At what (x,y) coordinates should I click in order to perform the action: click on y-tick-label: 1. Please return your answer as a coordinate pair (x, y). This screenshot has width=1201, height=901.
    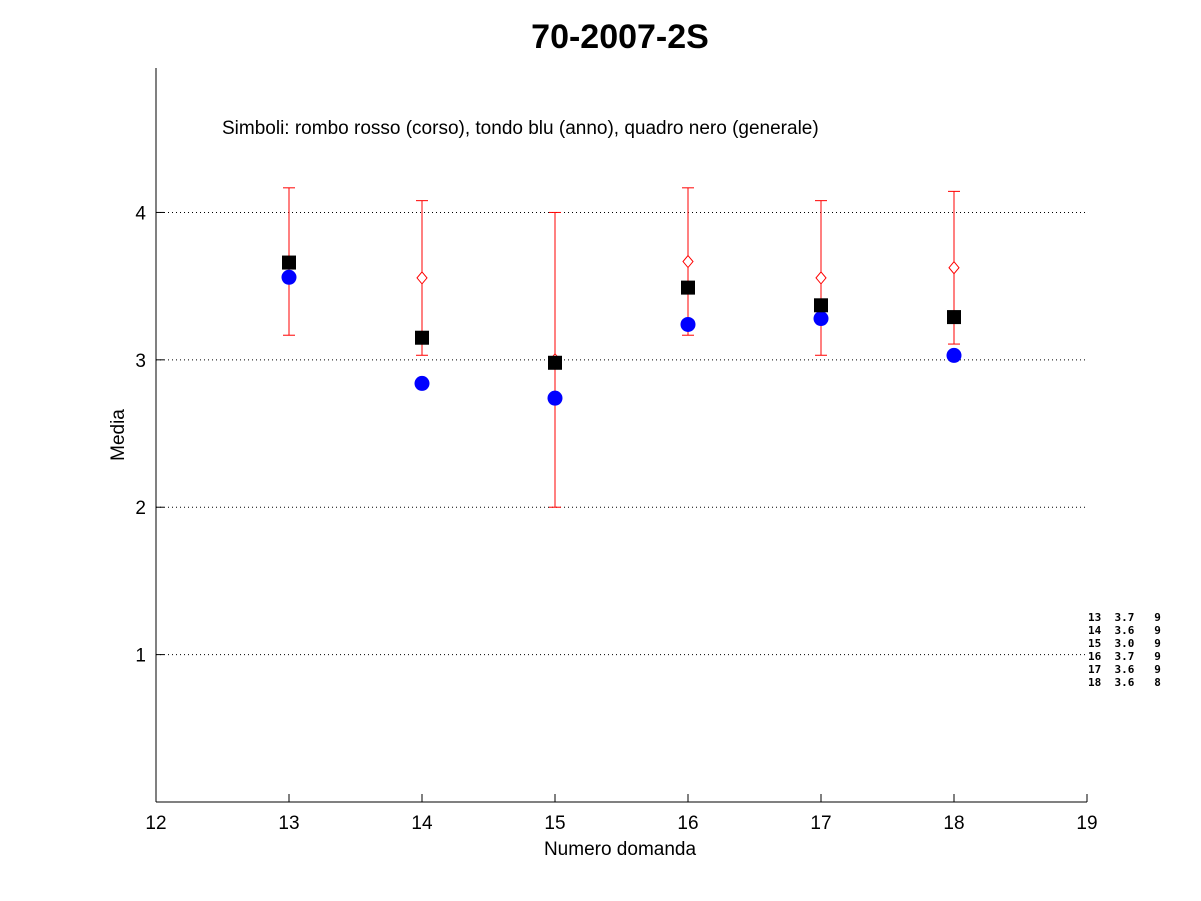
    Looking at the image, I should click on (140, 656).